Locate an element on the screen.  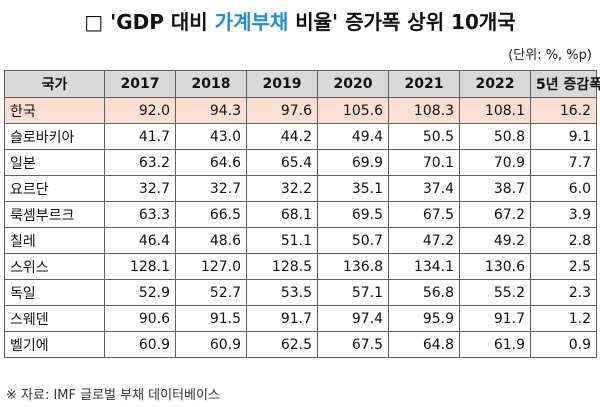
header-country: 국가 is located at coordinates (54, 84).